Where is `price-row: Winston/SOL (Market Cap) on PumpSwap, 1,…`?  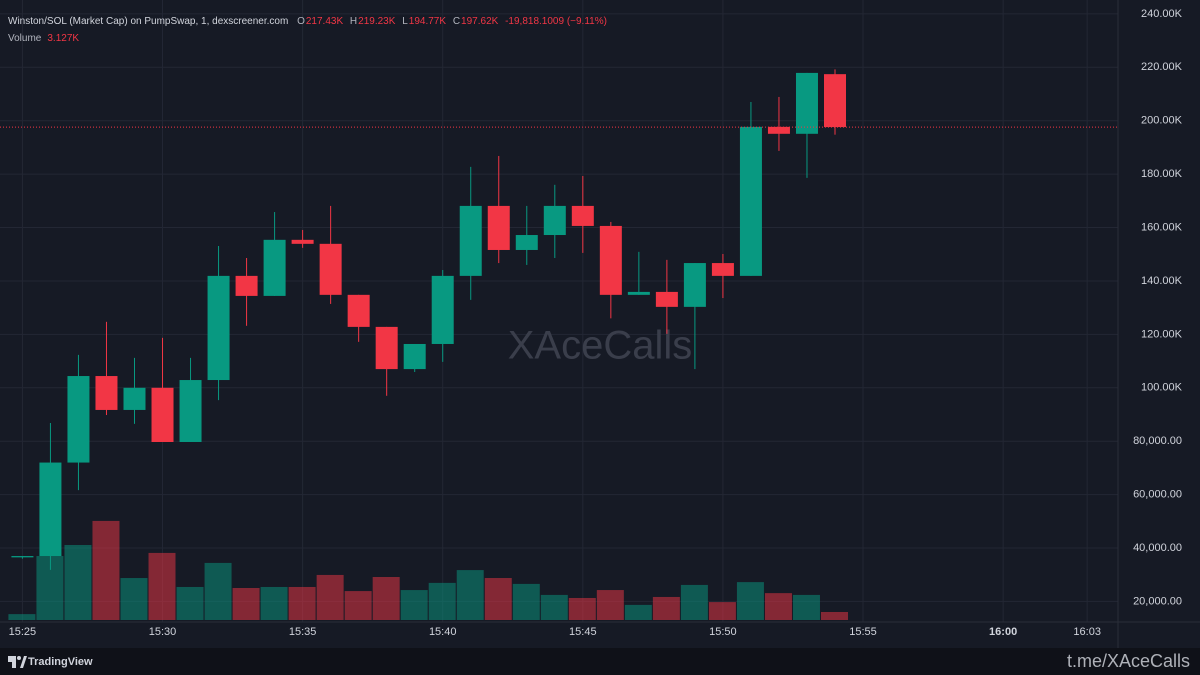
price-row: Winston/SOL (Market Cap) on PumpSwap, 1,… is located at coordinates (309, 21).